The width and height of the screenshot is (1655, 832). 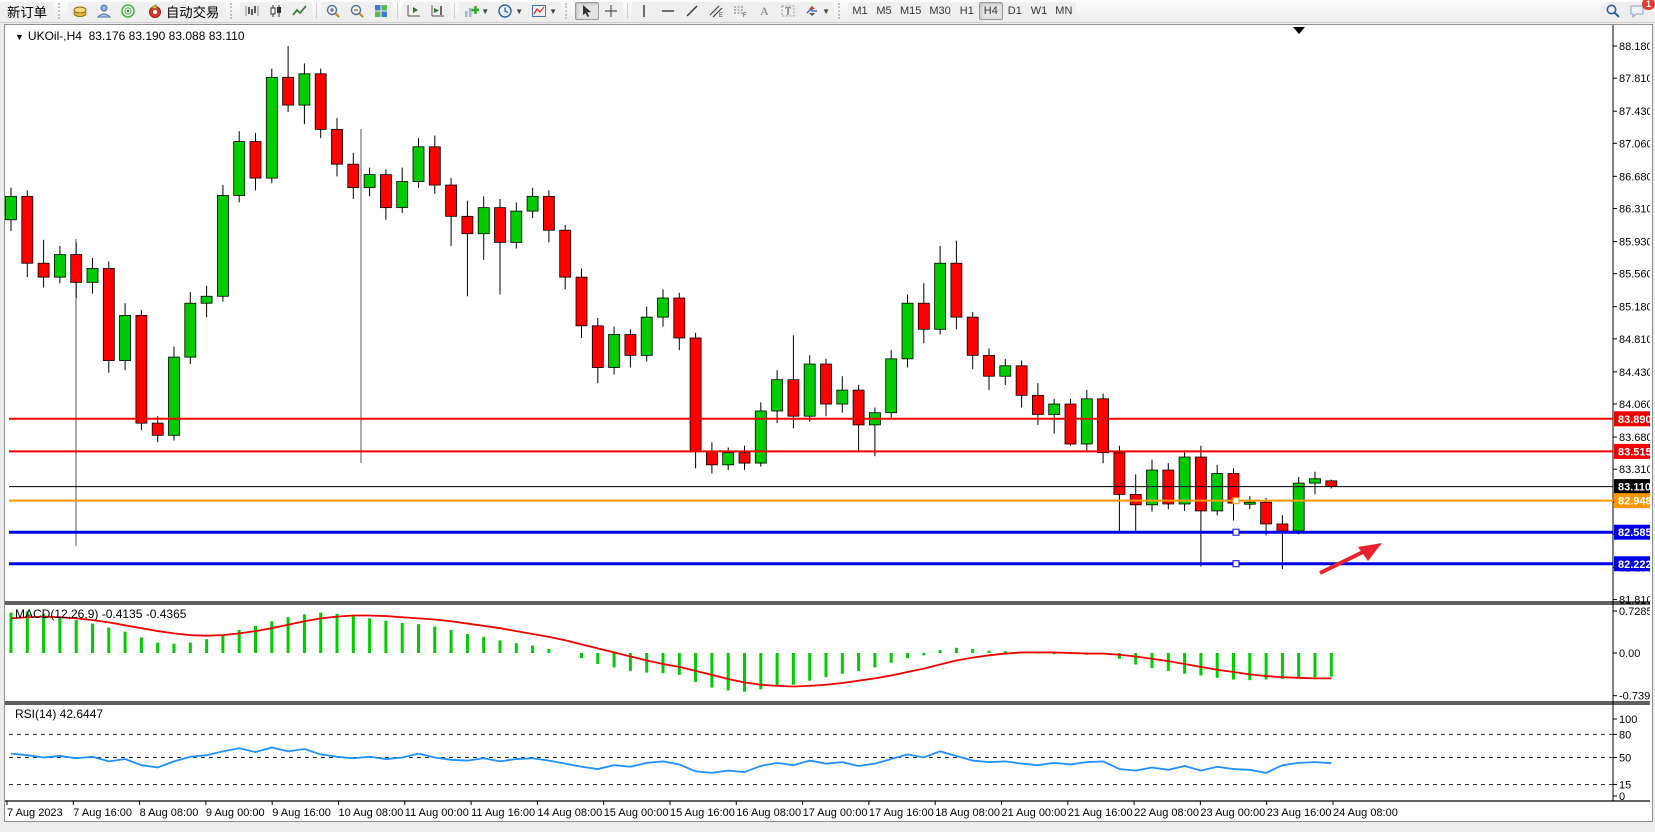 What do you see at coordinates (910, 11) in the screenshot?
I see `timeframe-button-M15: M15` at bounding box center [910, 11].